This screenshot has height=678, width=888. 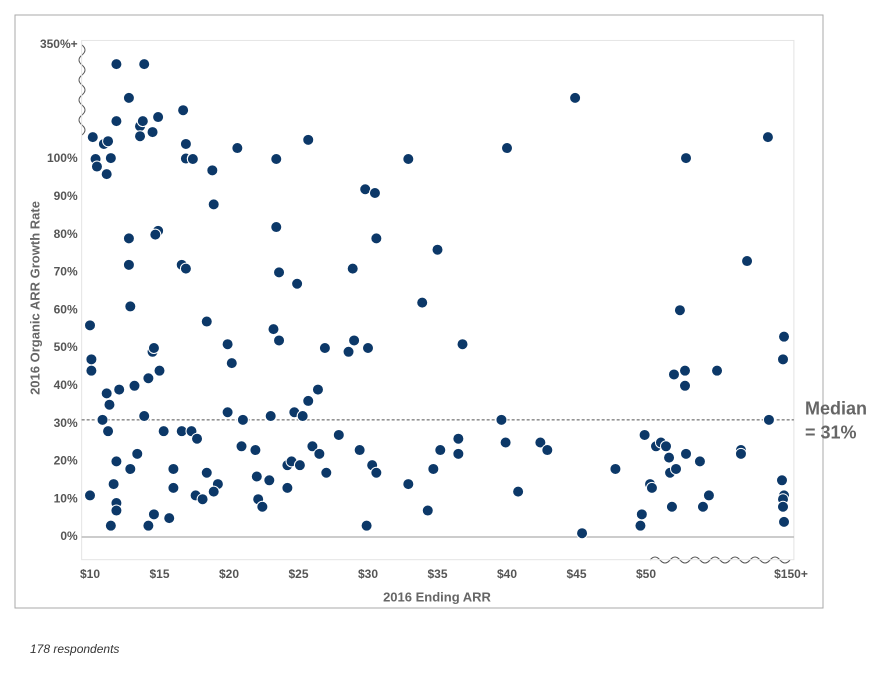 I want to click on axis-break, so click(x=82, y=90).